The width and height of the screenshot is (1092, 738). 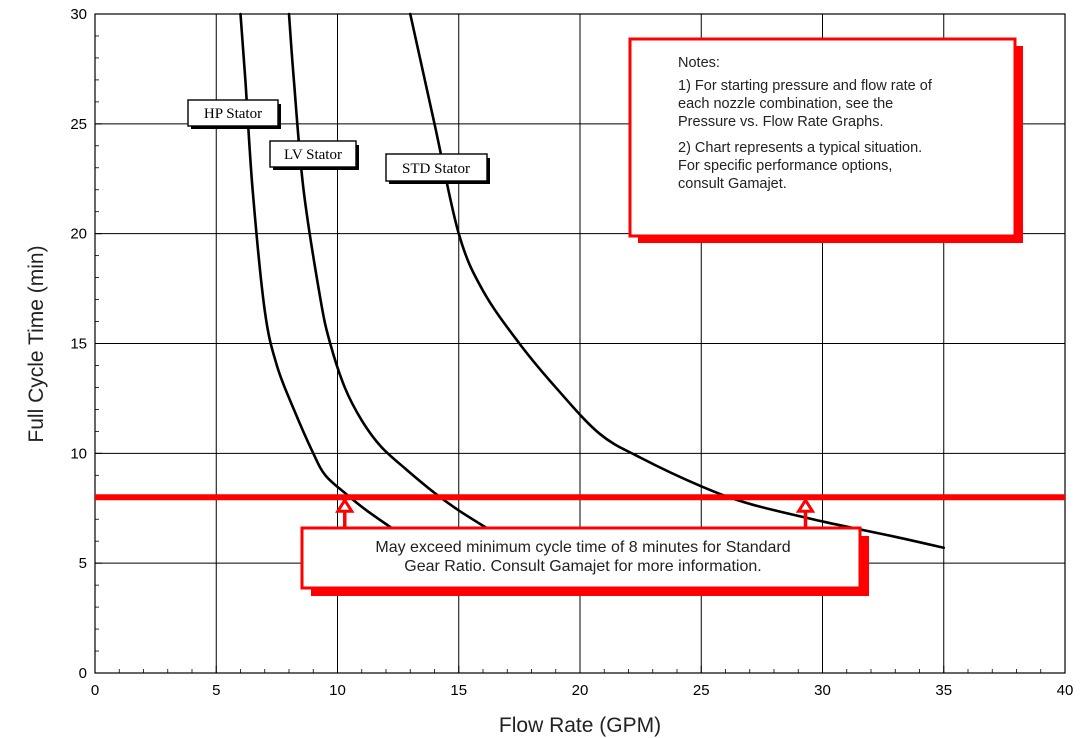 What do you see at coordinates (78, 344) in the screenshot?
I see `y-tick-label: 15` at bounding box center [78, 344].